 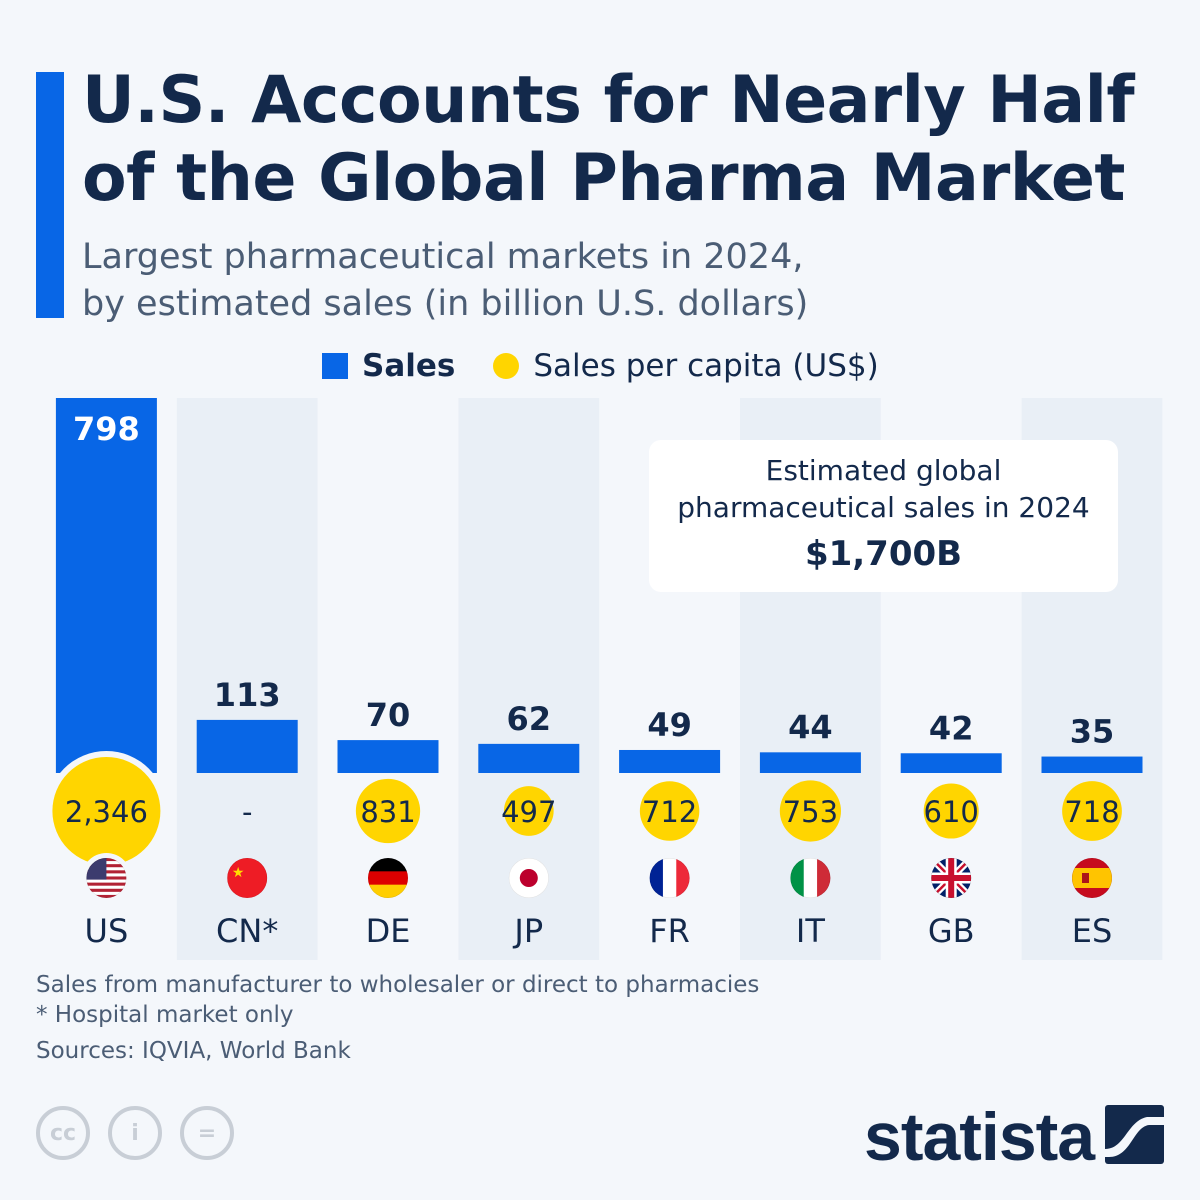 I want to click on per-capita-label: 610, so click(x=951, y=812).